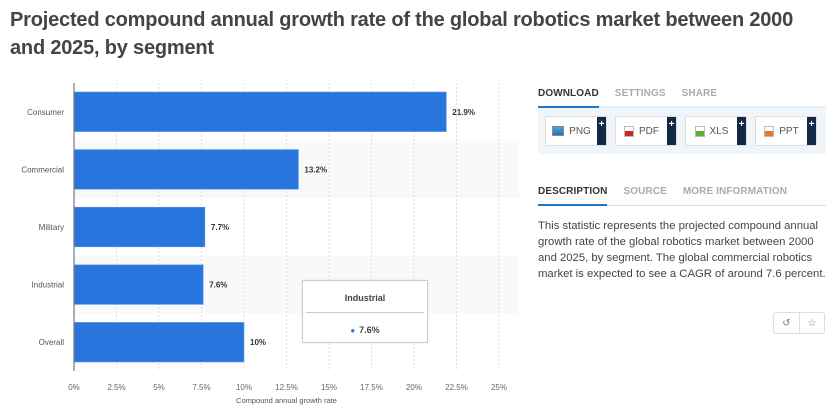 The image size is (840, 411). I want to click on action-buttons: ↺ ☆, so click(799, 323).